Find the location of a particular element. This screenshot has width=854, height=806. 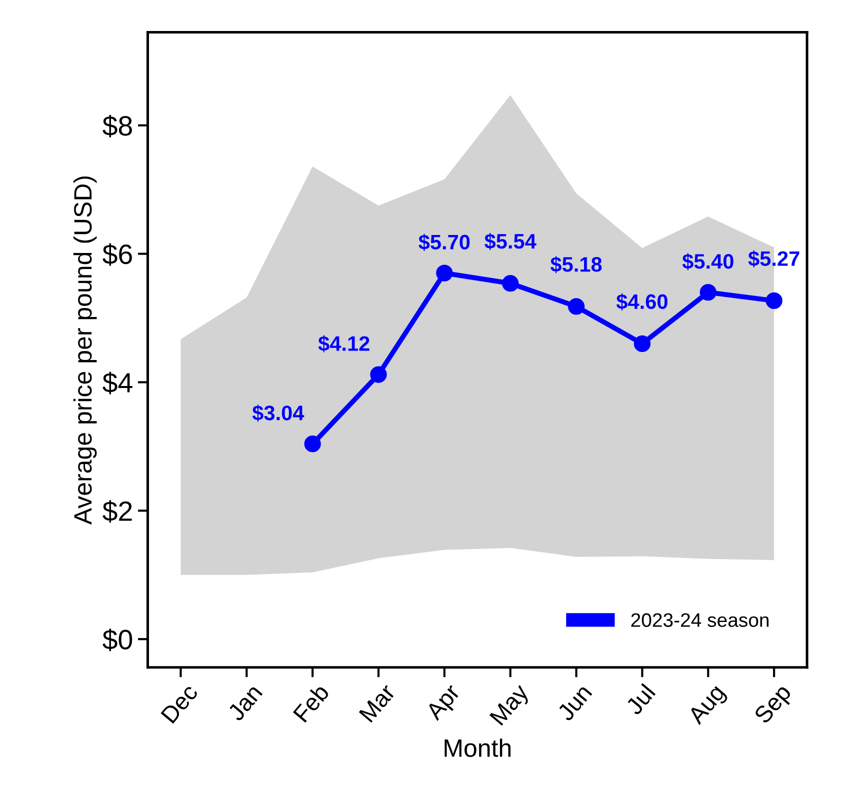

legend-label: 2023-24 season is located at coordinates (699, 620).